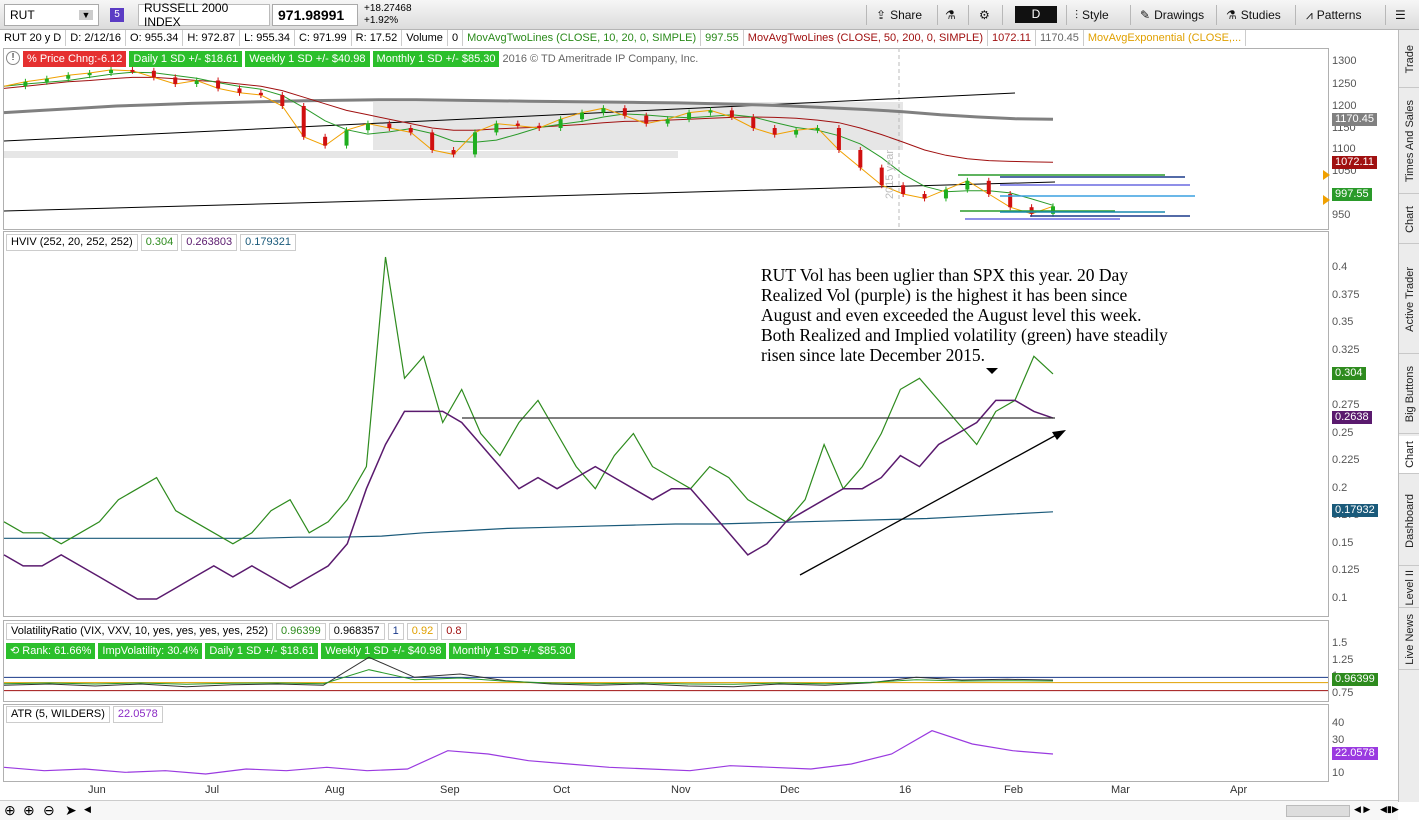 This screenshot has height=820, width=1419. I want to click on side-tab-label: Big Buttons, so click(1409, 394).